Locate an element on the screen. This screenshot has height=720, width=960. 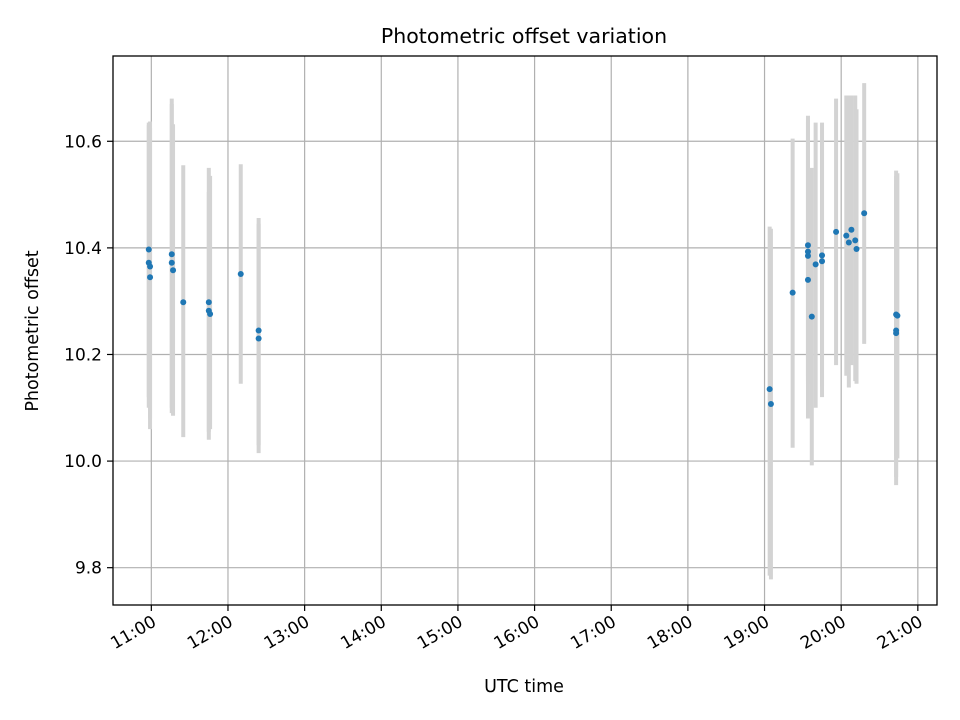
y-axis-title: Photometric offset is located at coordinates (33, 330).